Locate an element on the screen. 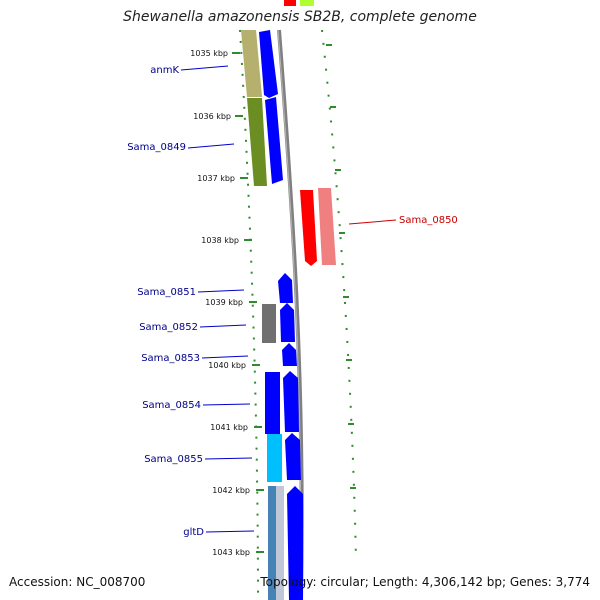 The width and height of the screenshot is (600, 600). gene-anmK is located at coordinates (268, 64).